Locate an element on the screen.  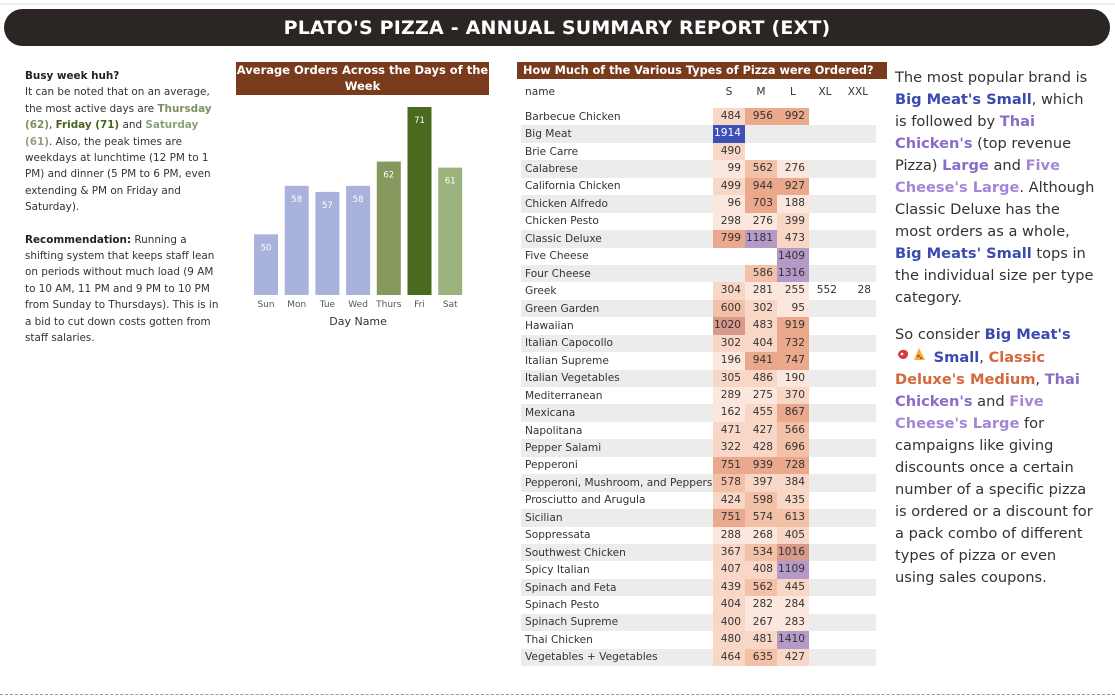
saturday-highlight: Saturday (61) is located at coordinates (112, 133).